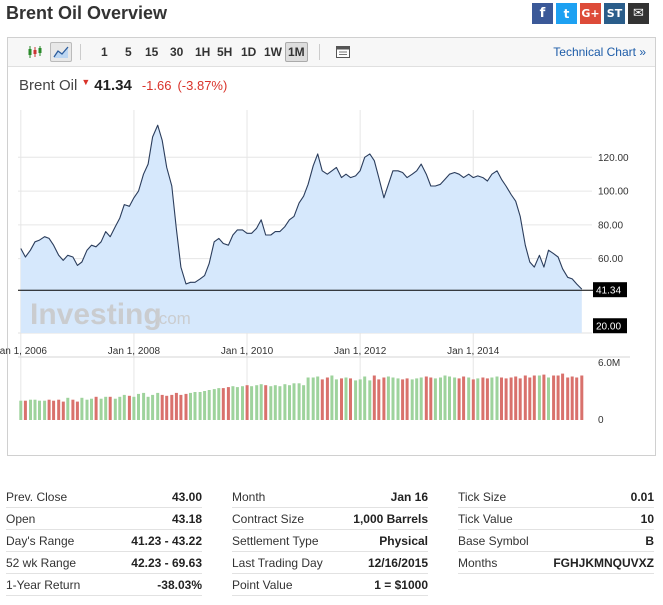 Image resolution: width=663 pixels, height=605 pixels. Describe the element at coordinates (35, 52) in the screenshot. I see `candlestick-chart-icon` at that location.